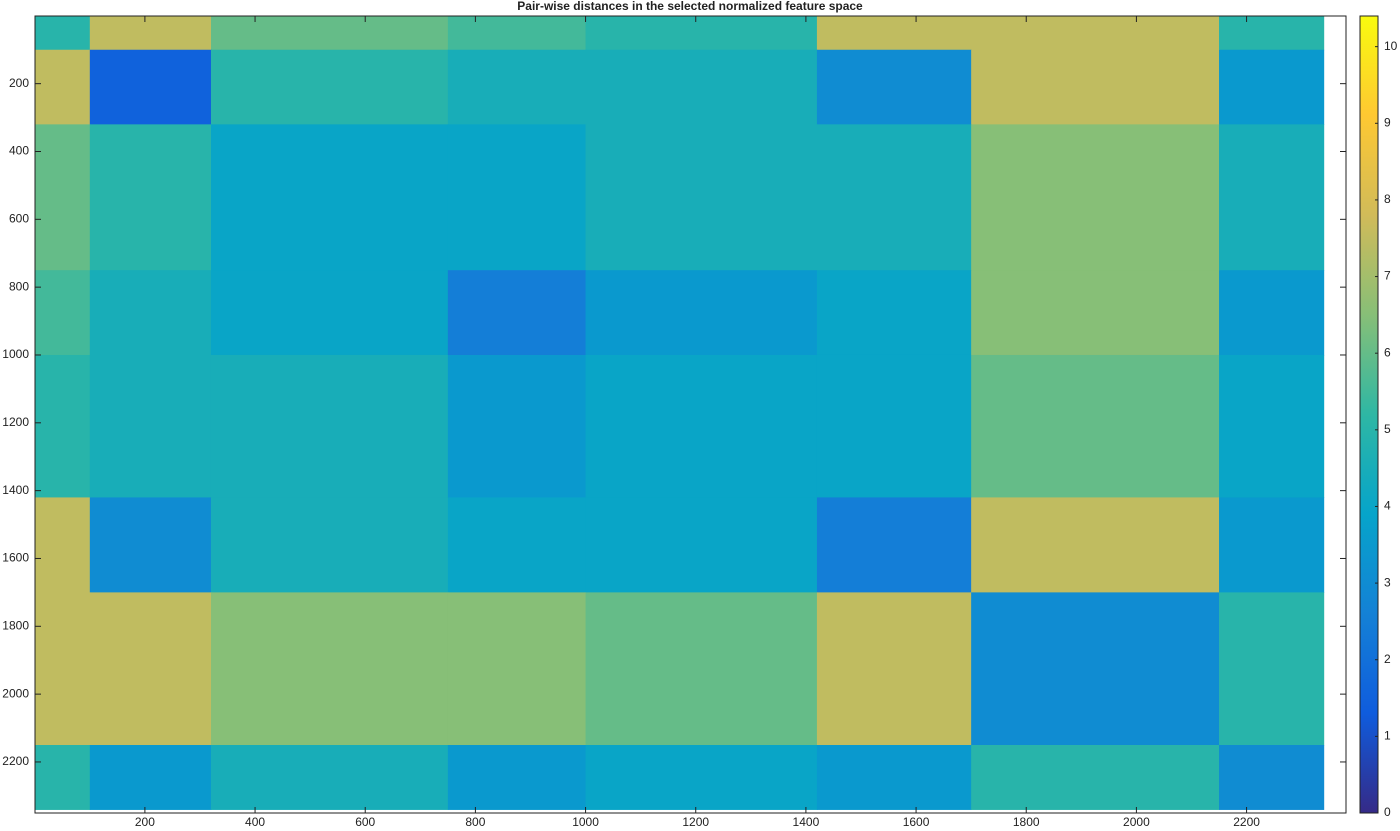 The width and height of the screenshot is (1400, 831). Describe the element at coordinates (1387, 352) in the screenshot. I see `colorbar-tick-label: 6` at that location.